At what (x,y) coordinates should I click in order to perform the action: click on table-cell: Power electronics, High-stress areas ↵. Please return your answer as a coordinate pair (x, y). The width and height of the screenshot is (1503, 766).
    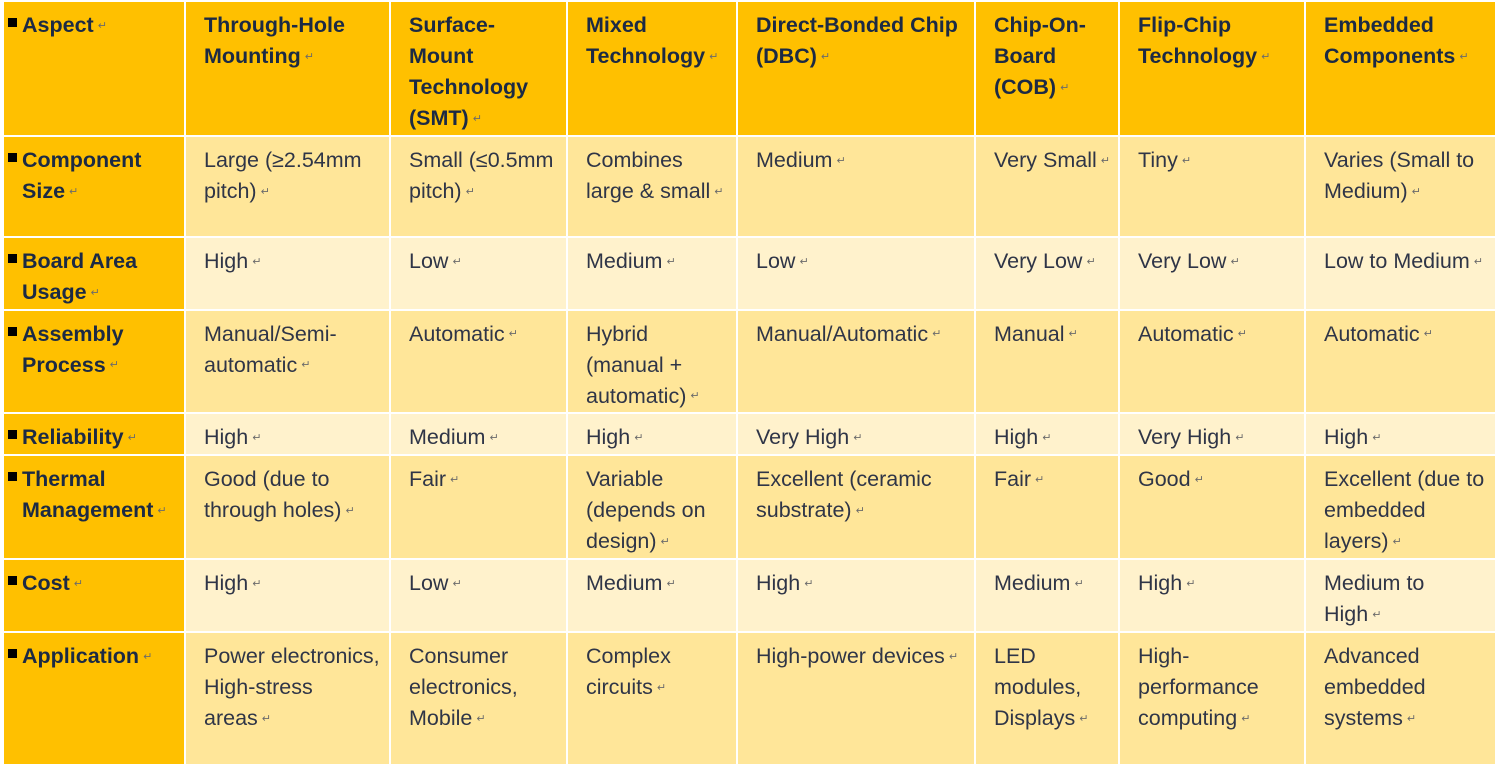
    Looking at the image, I should click on (288, 699).